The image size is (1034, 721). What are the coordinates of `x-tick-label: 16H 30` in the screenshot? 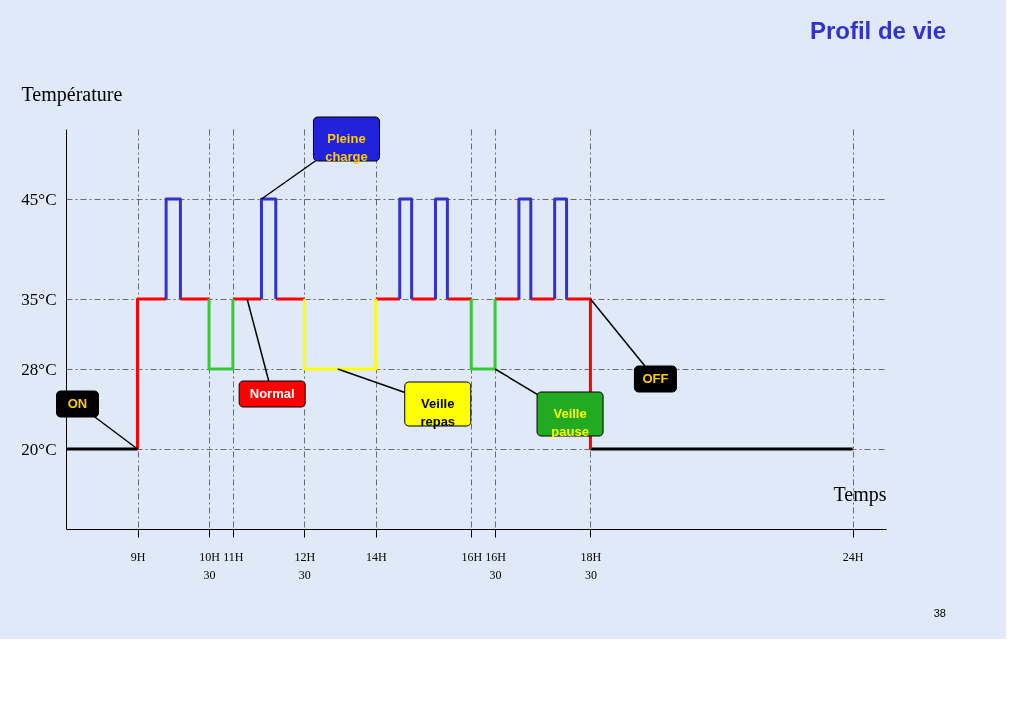 It's located at (496, 565).